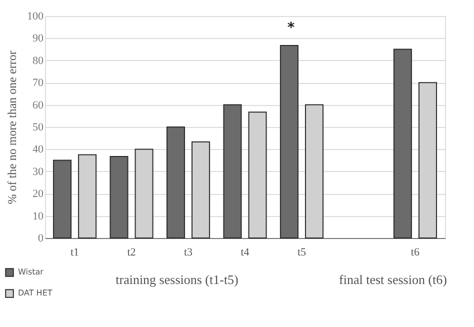 Image resolution: width=474 pixels, height=327 pixels. I want to click on x-tick-label: t3, so click(189, 252).